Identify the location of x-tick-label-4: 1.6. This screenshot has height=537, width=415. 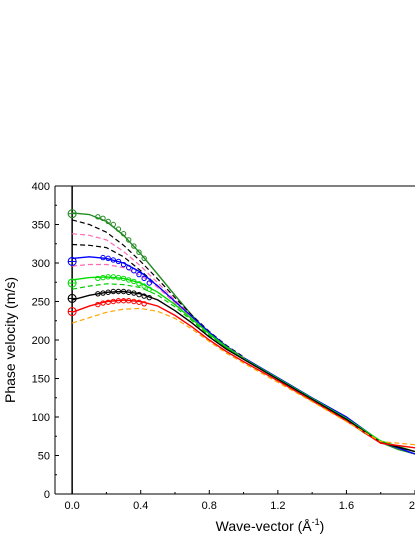
(346, 506).